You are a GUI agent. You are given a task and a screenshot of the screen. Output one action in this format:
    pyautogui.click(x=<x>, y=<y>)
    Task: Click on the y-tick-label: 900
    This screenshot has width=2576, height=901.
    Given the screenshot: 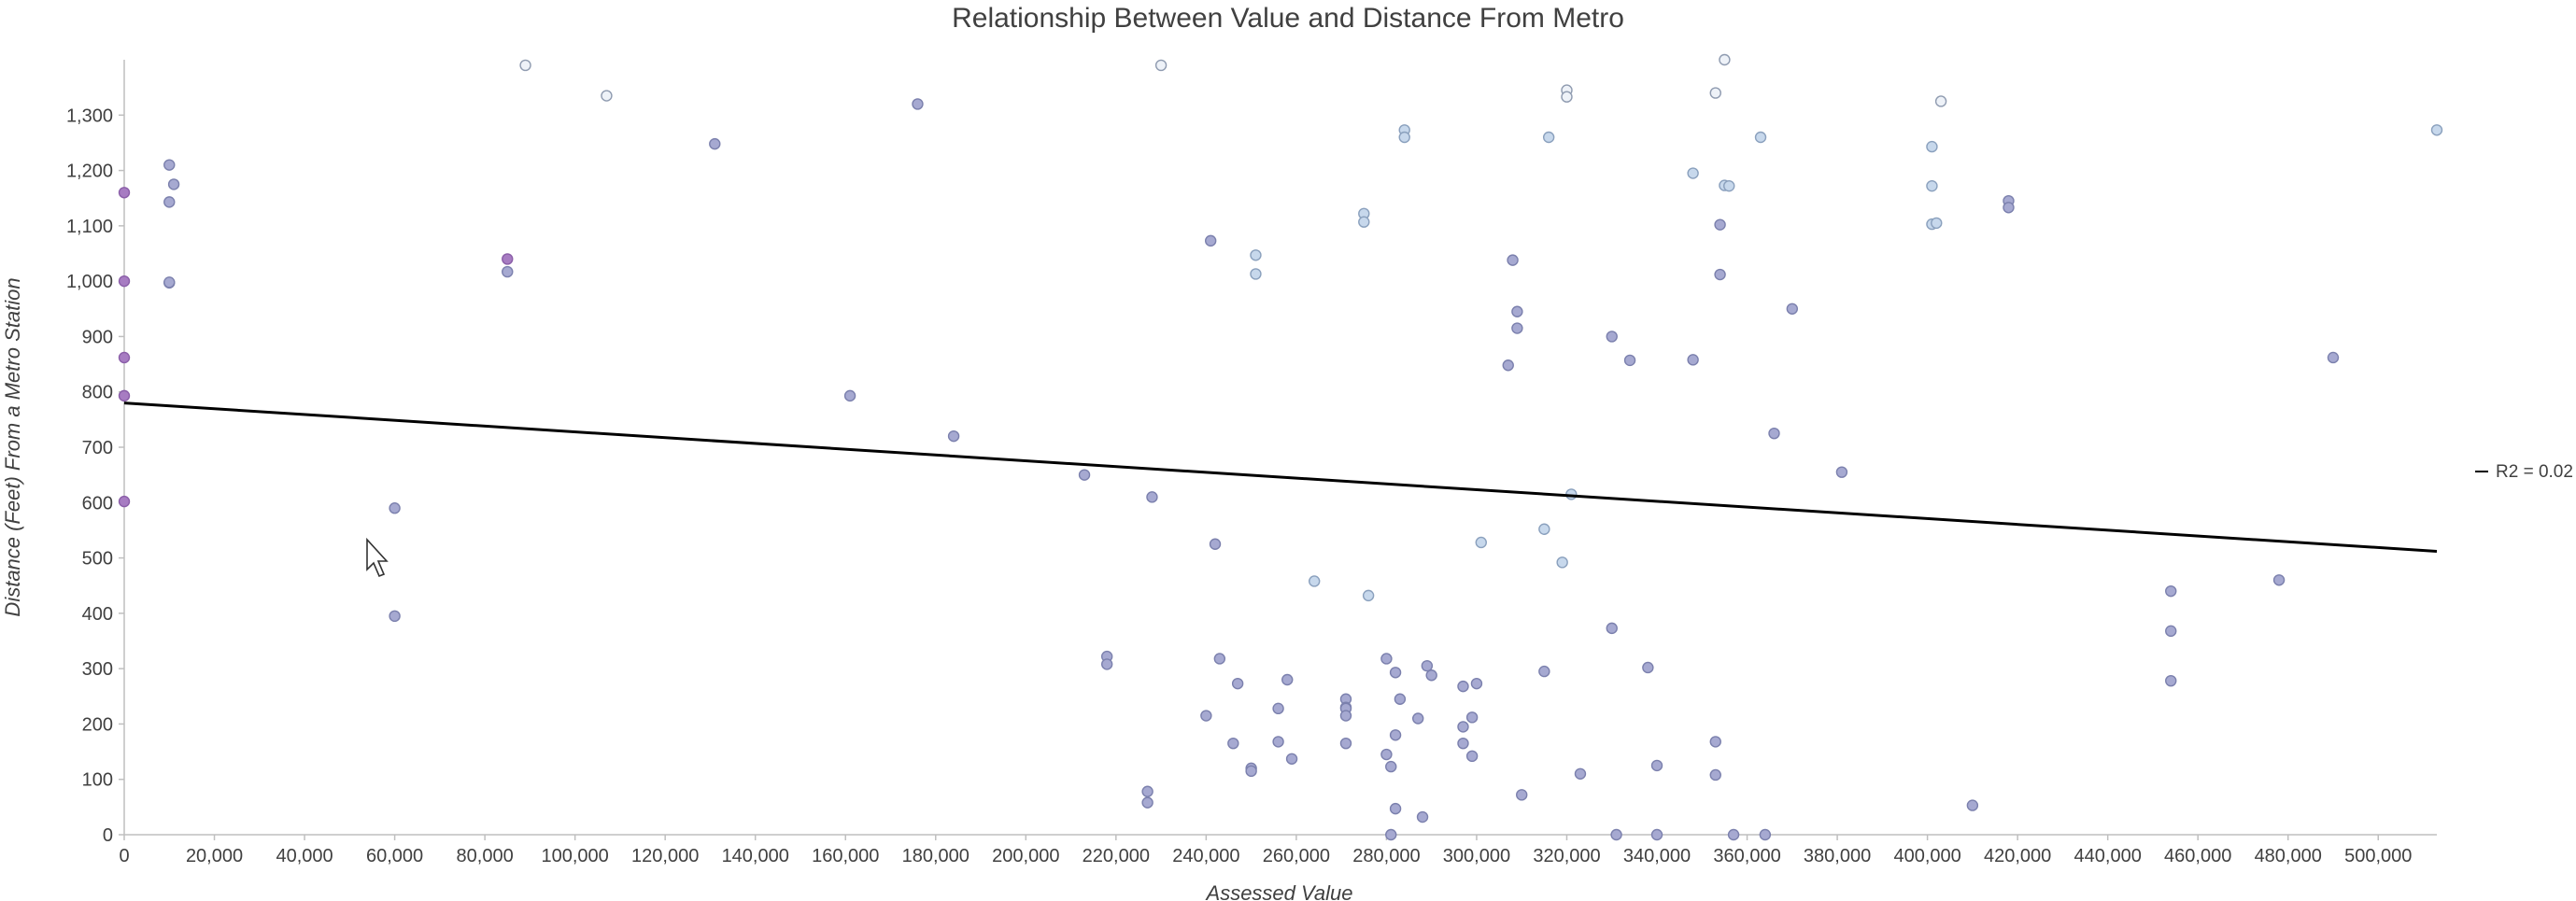 What is the action you would take?
    pyautogui.click(x=97, y=337)
    